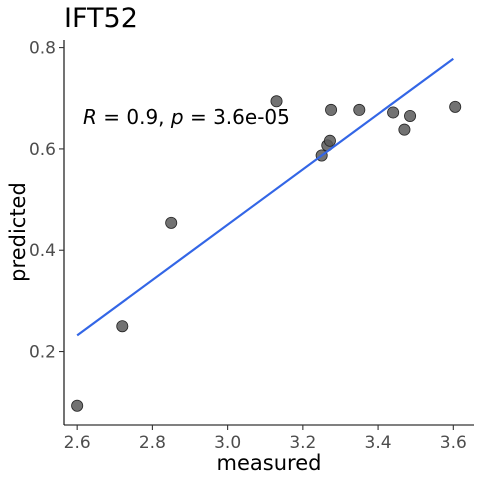  I want to click on y-tick-label: 0.6, so click(42, 150).